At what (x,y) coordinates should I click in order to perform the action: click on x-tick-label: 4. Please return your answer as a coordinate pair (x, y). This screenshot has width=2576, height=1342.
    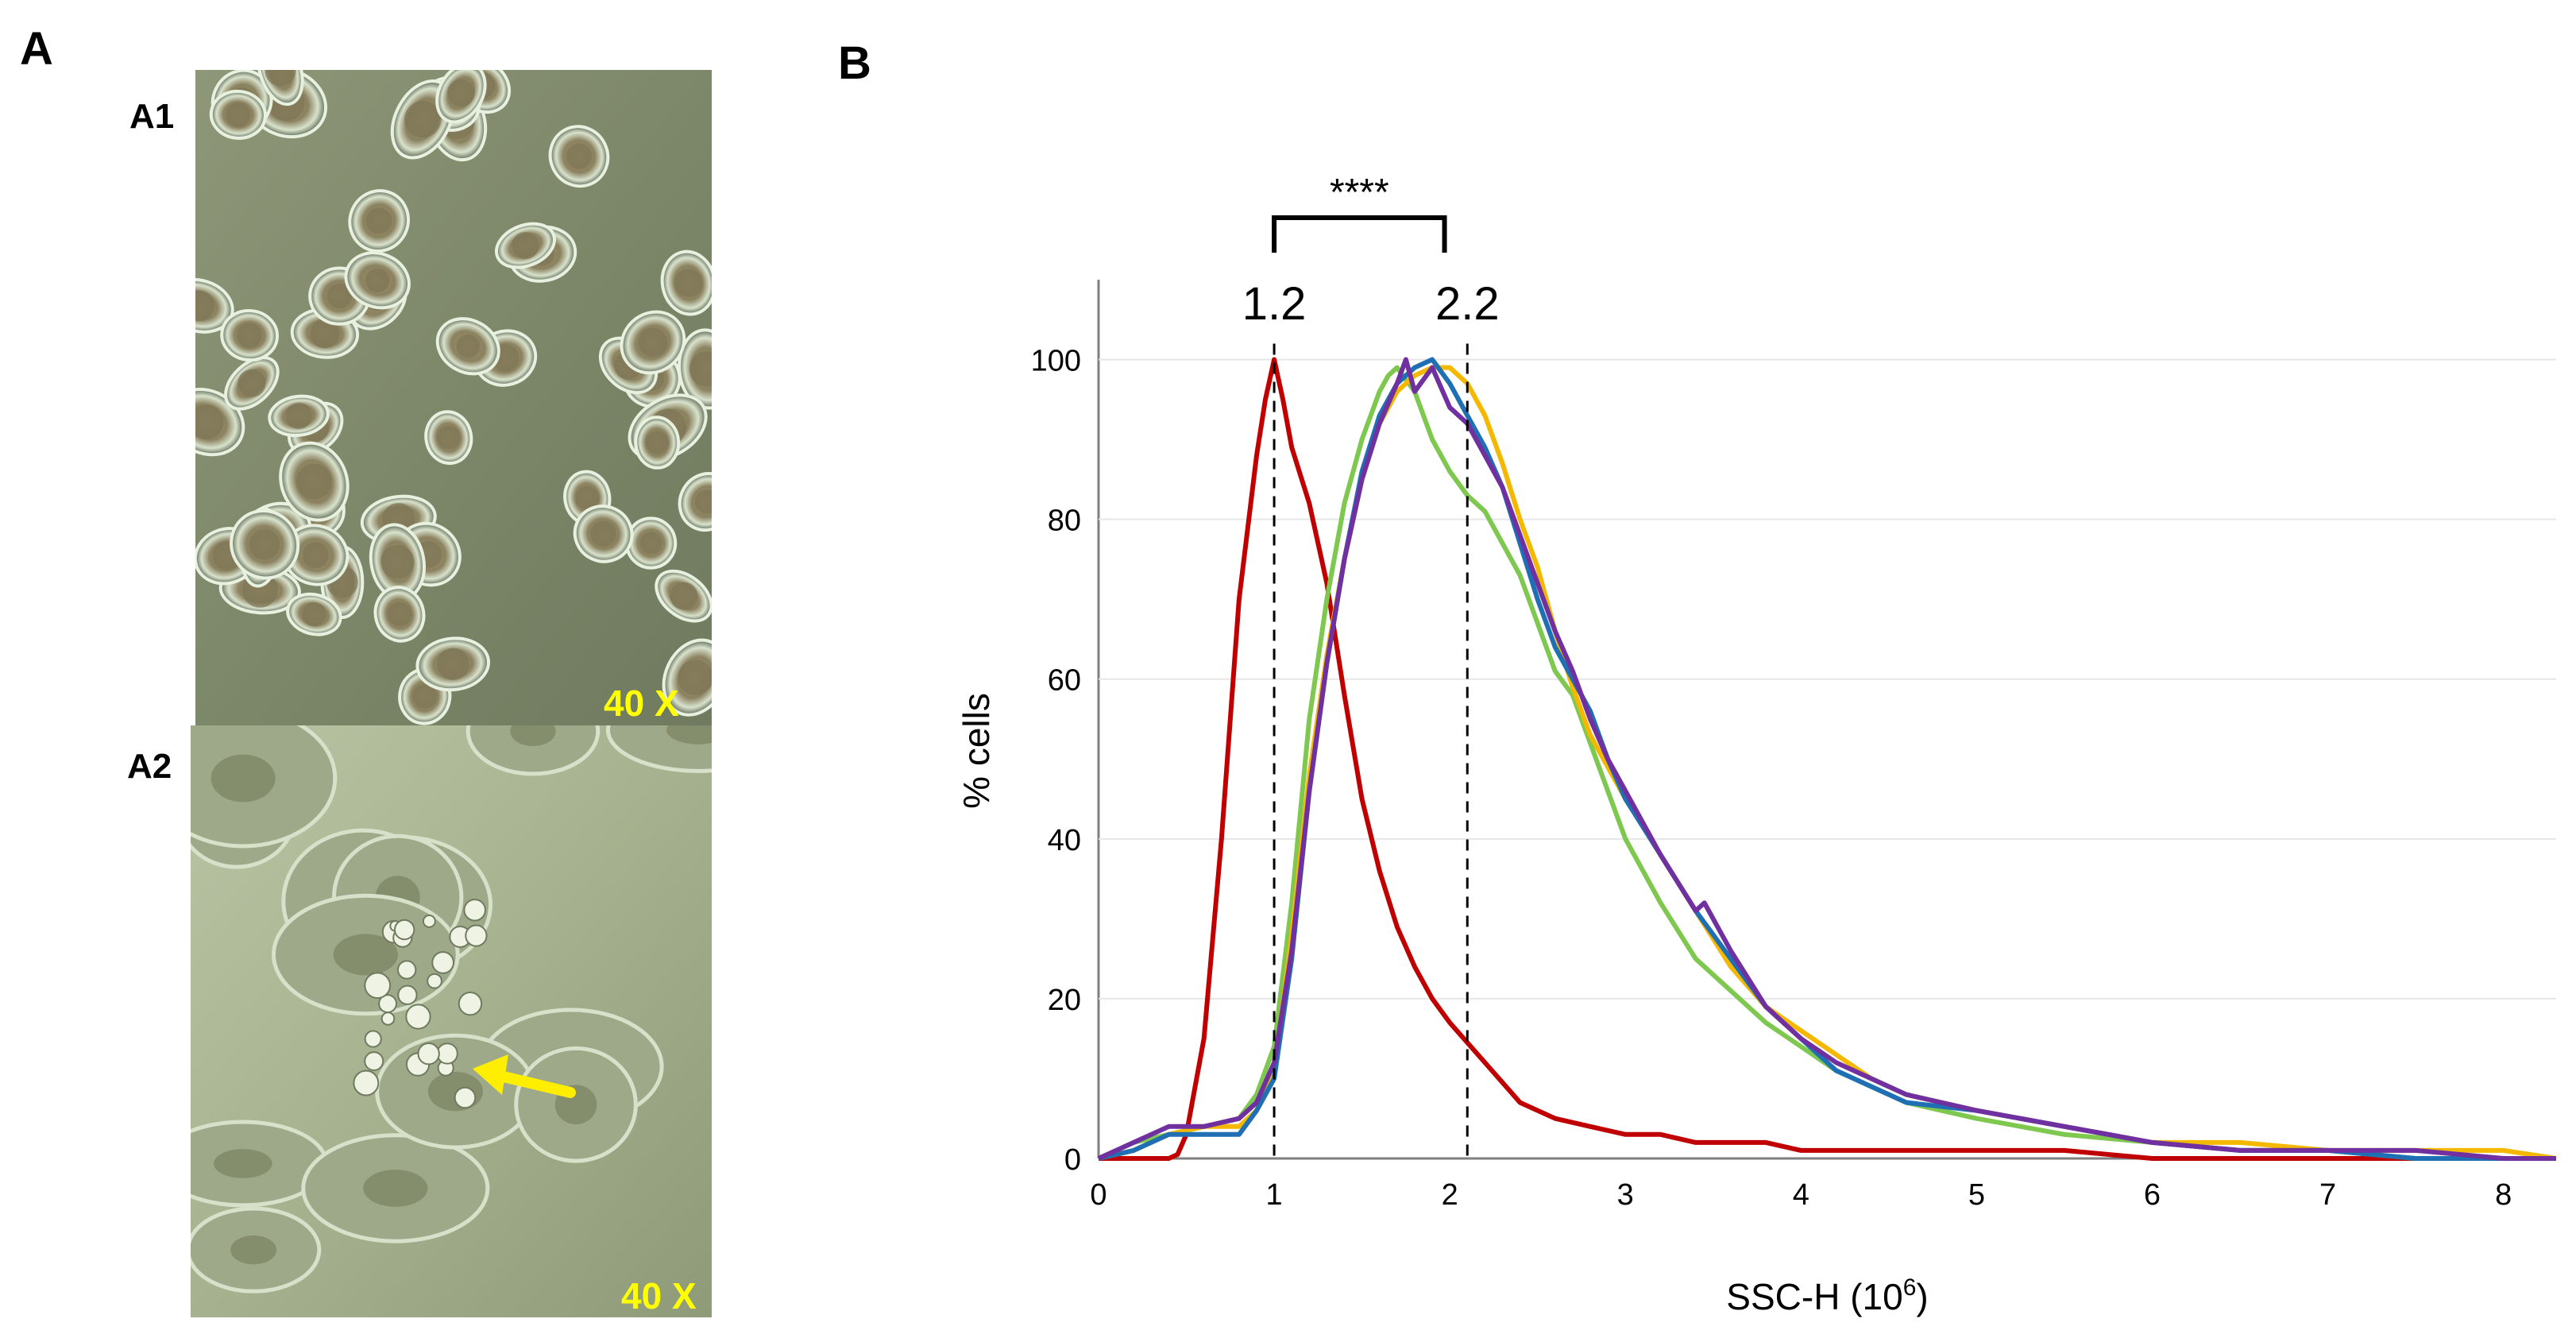
    Looking at the image, I should click on (1801, 1195).